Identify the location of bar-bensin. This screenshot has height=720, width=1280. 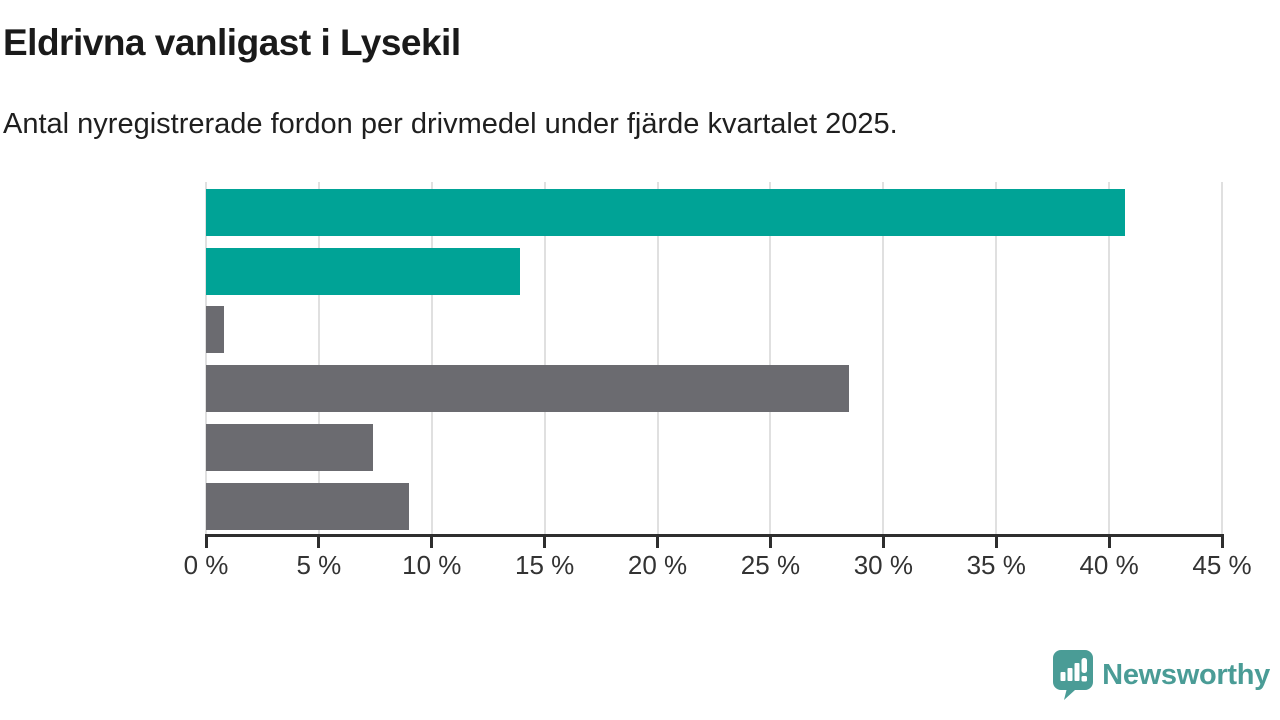
(308, 506).